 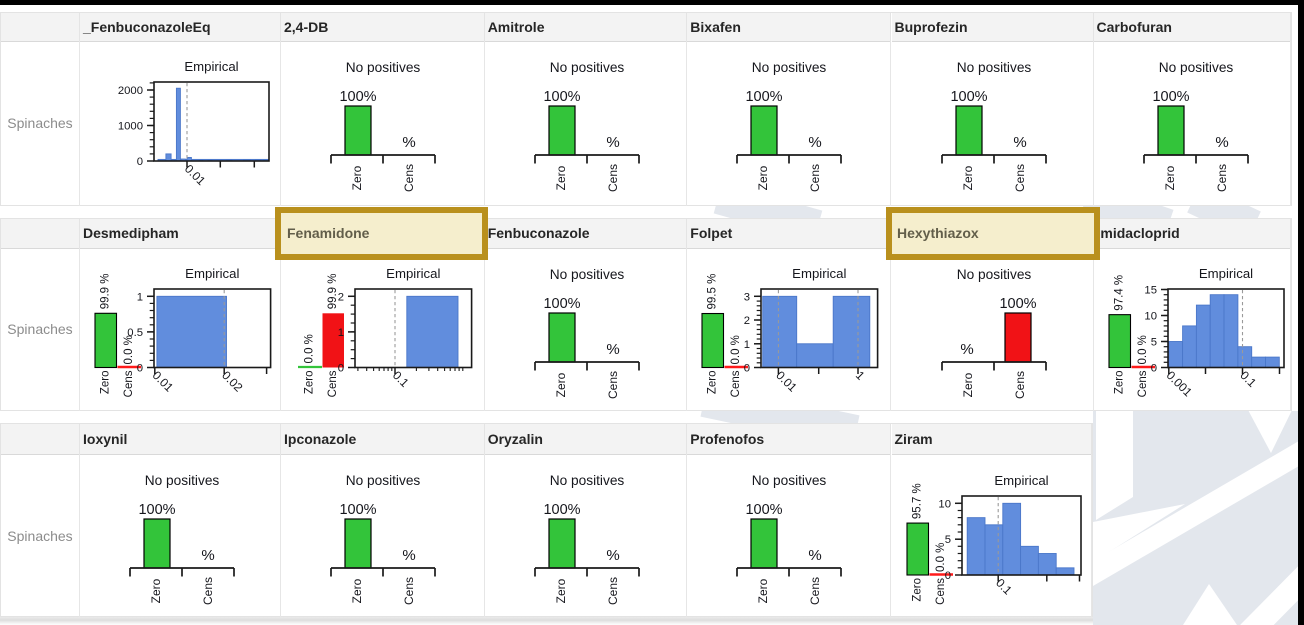 What do you see at coordinates (130, 127) in the screenshot?
I see `svg-text: 1000` at bounding box center [130, 127].